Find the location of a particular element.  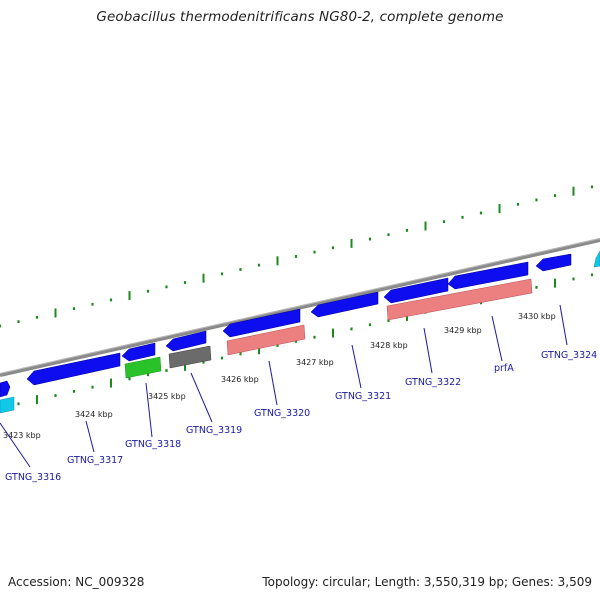

kbp-label-3424: 3424 kbp is located at coordinates (94, 414).